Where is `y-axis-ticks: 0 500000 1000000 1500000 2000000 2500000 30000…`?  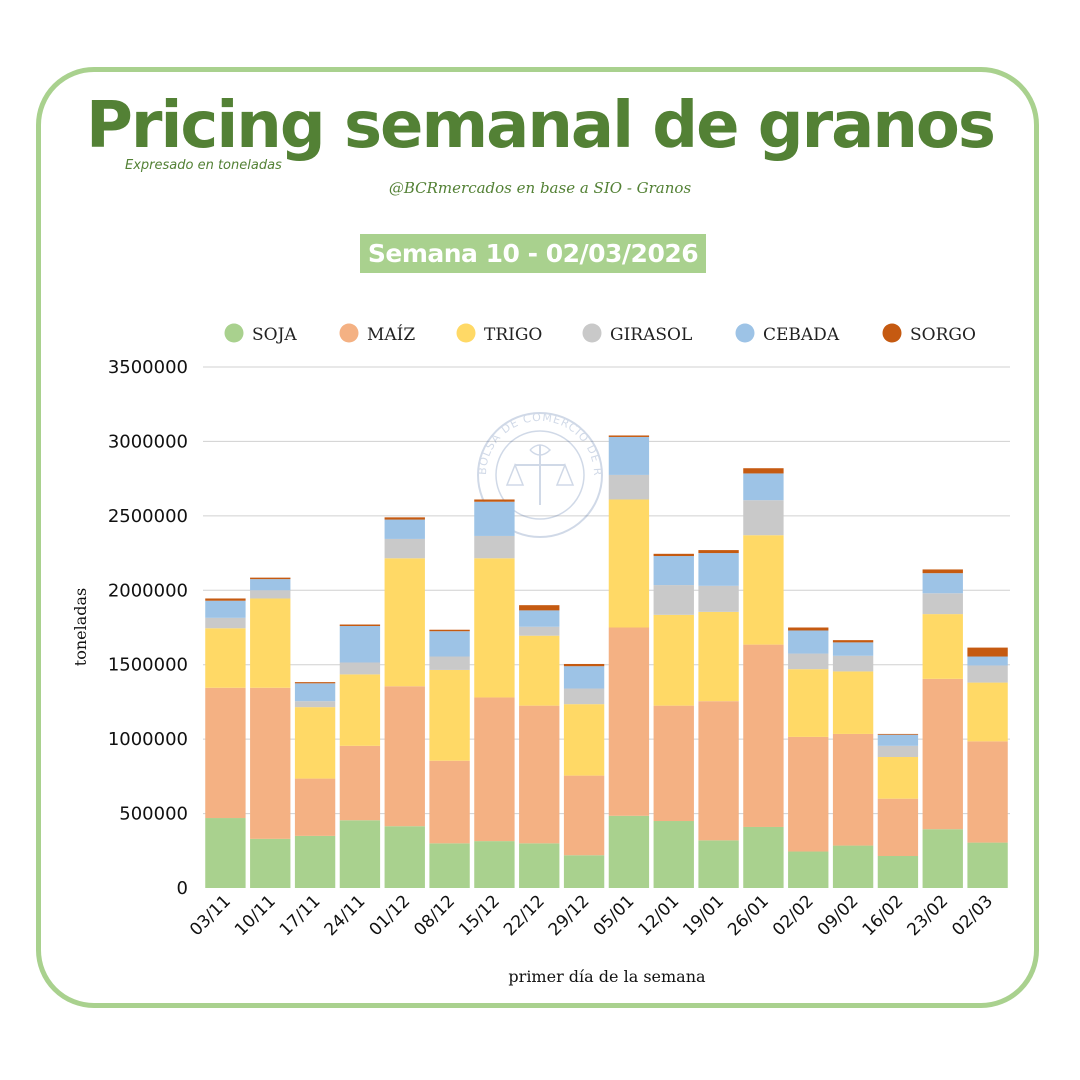
y-axis-ticks: 0 500000 1000000 1500000 2000000 2500000 30000… is located at coordinates (148, 628).